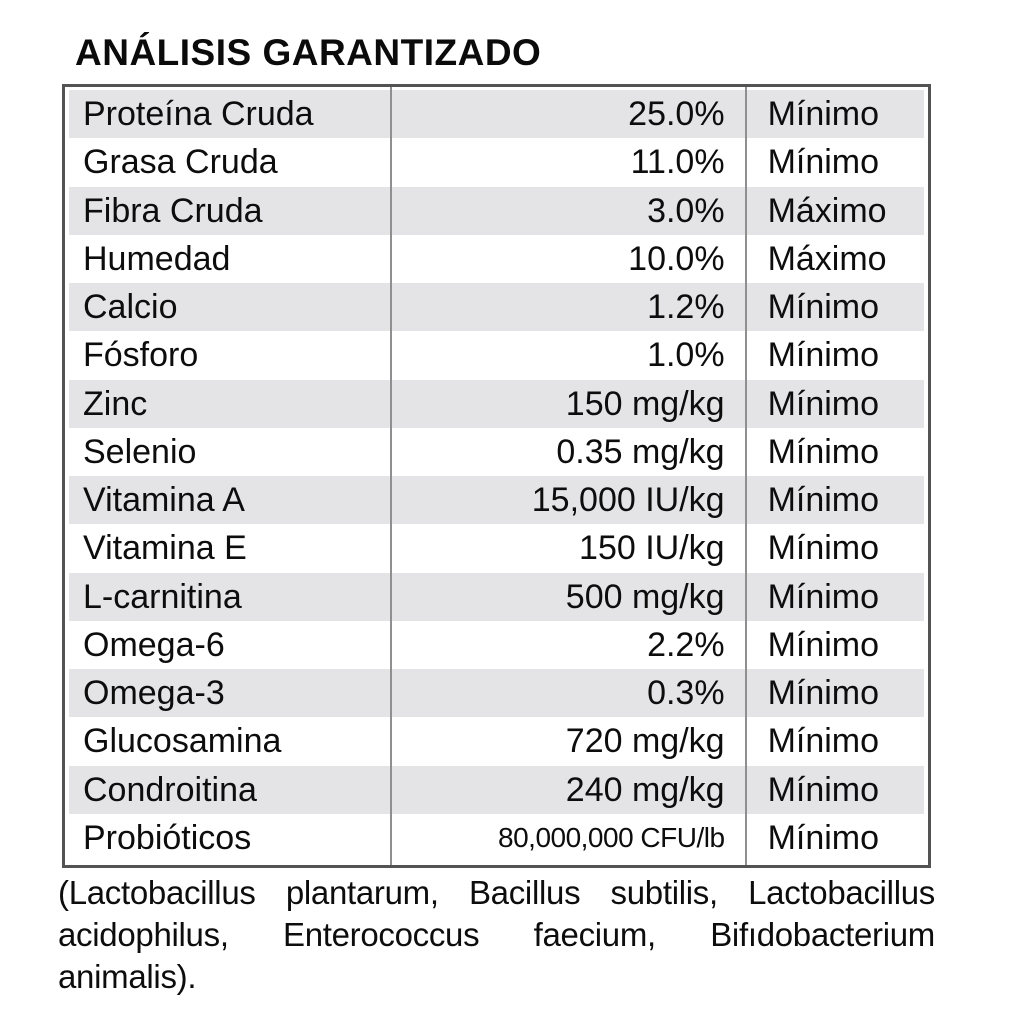  I want to click on page-title: ANÁLISIS GARANTIZADO, so click(308, 52).